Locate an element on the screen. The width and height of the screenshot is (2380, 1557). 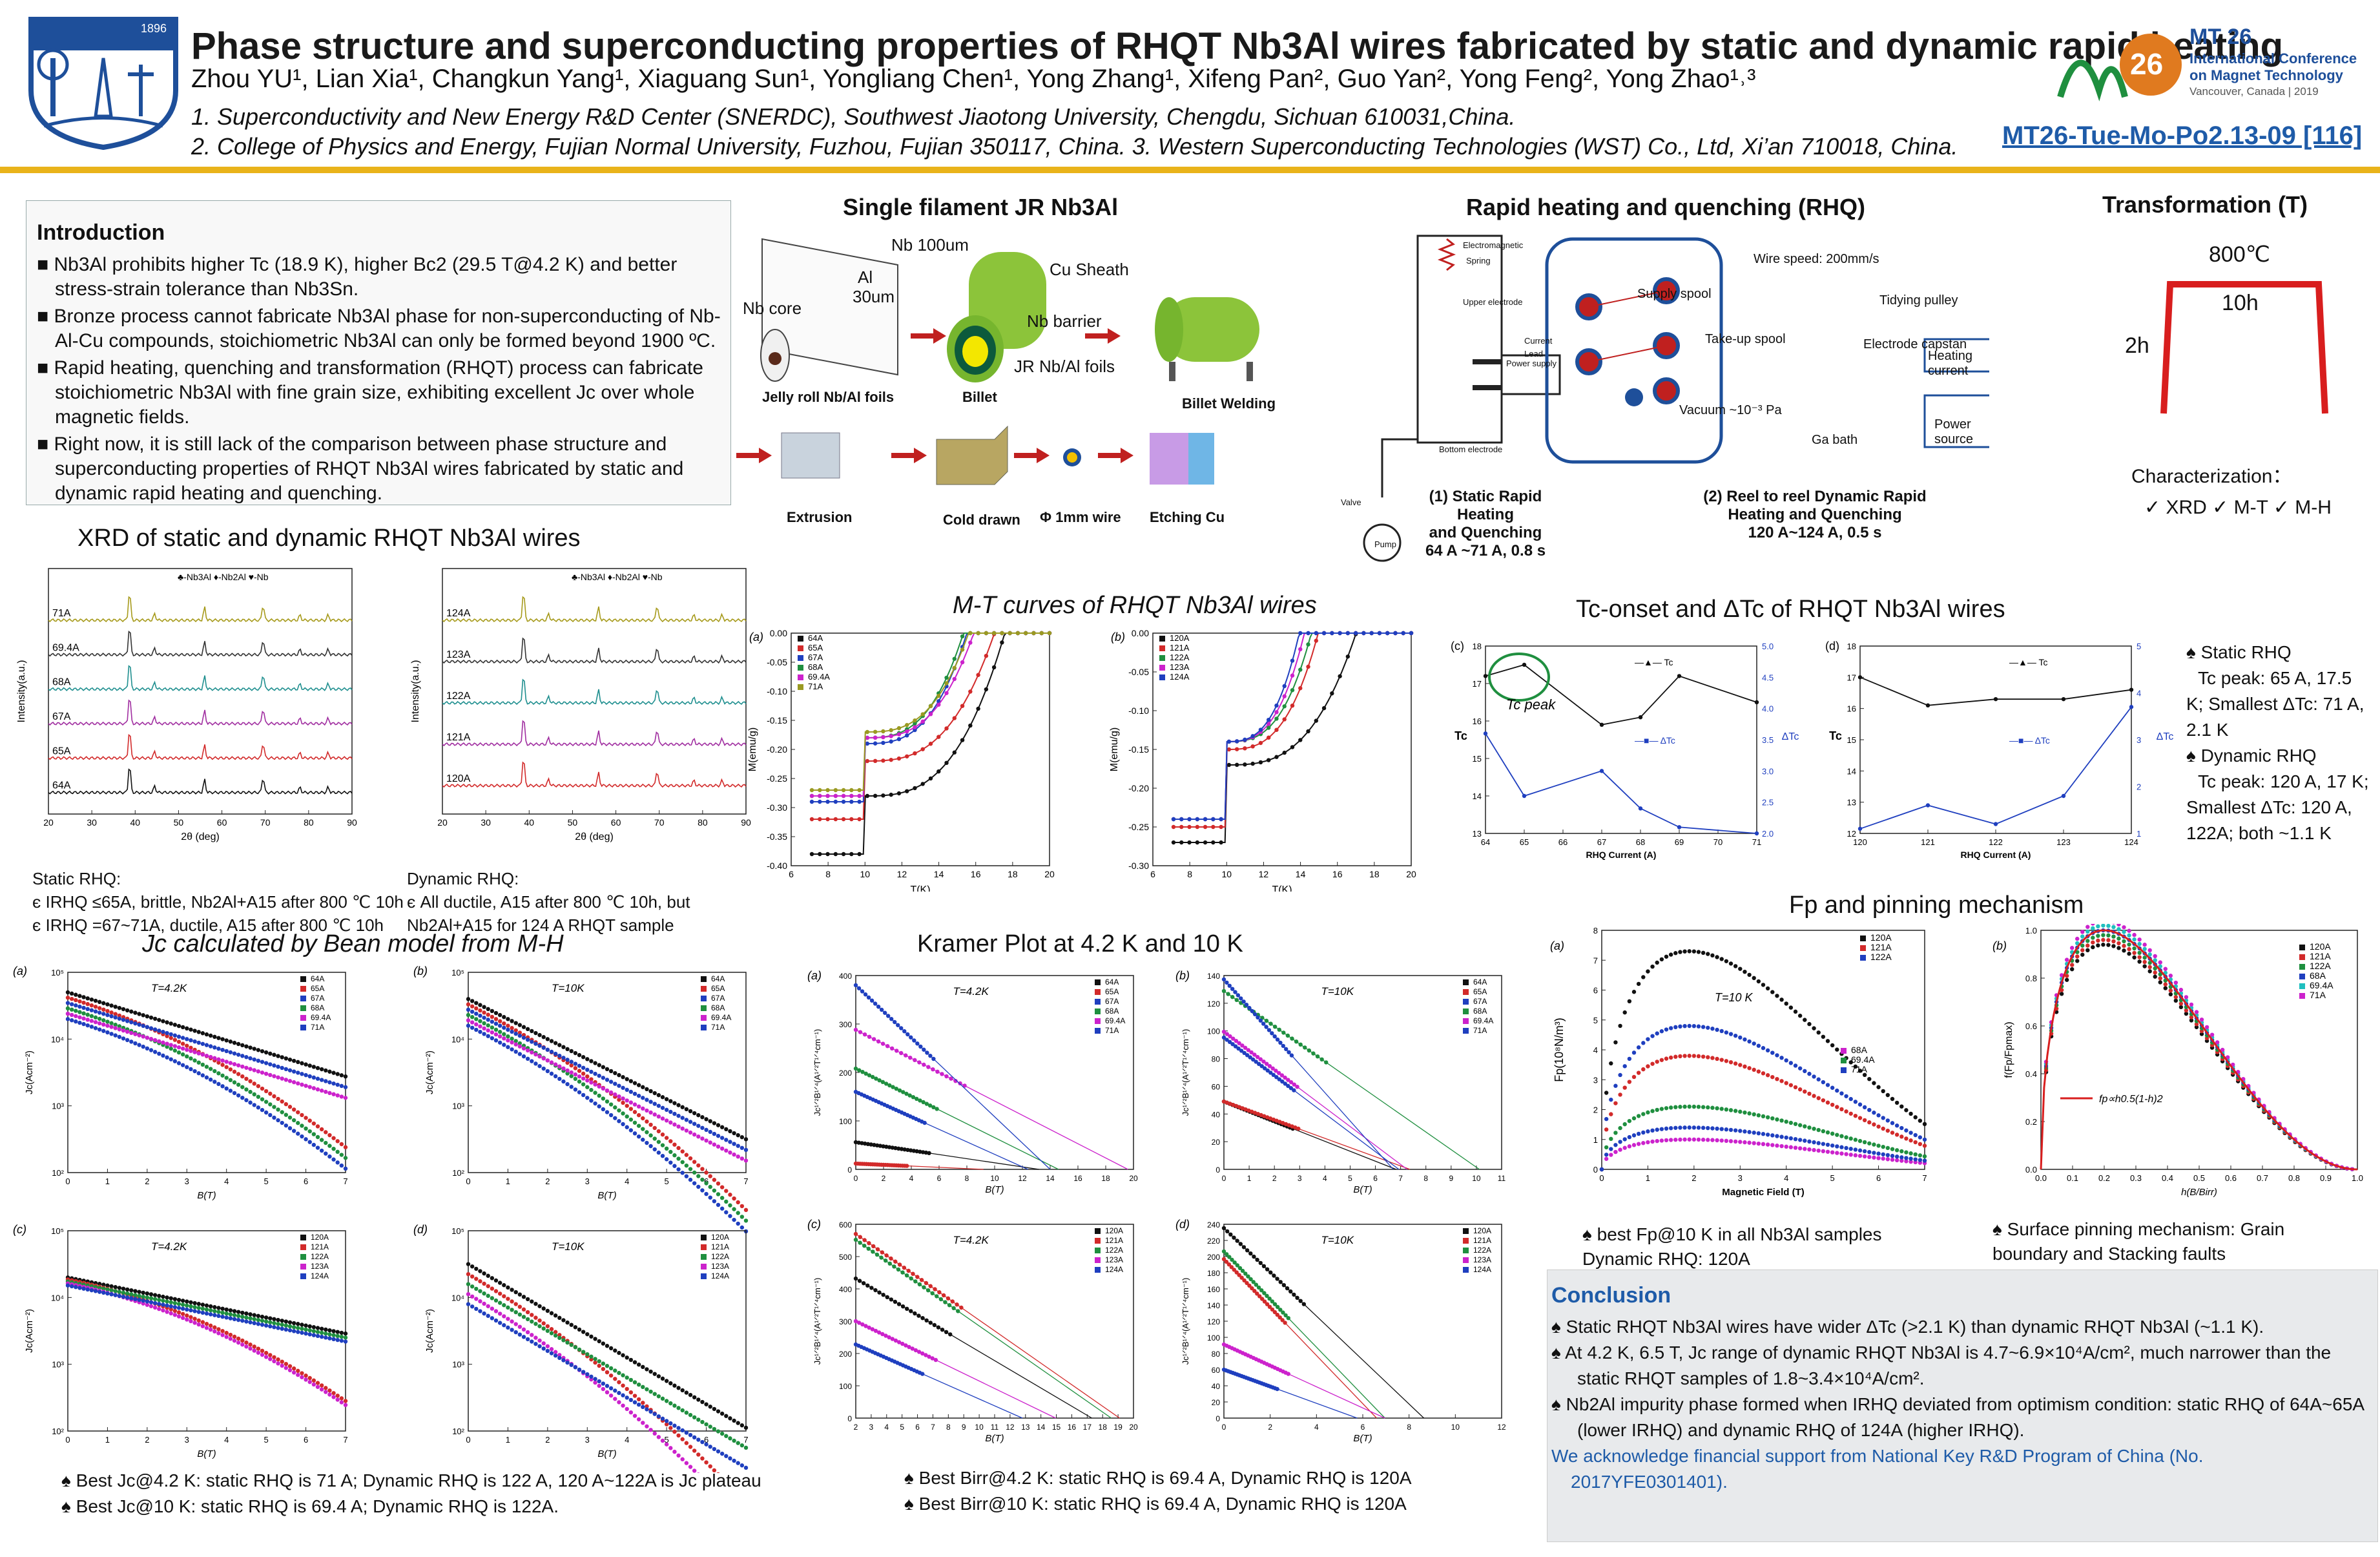
x-tick-label: 12 is located at coordinates (1022, 1178).